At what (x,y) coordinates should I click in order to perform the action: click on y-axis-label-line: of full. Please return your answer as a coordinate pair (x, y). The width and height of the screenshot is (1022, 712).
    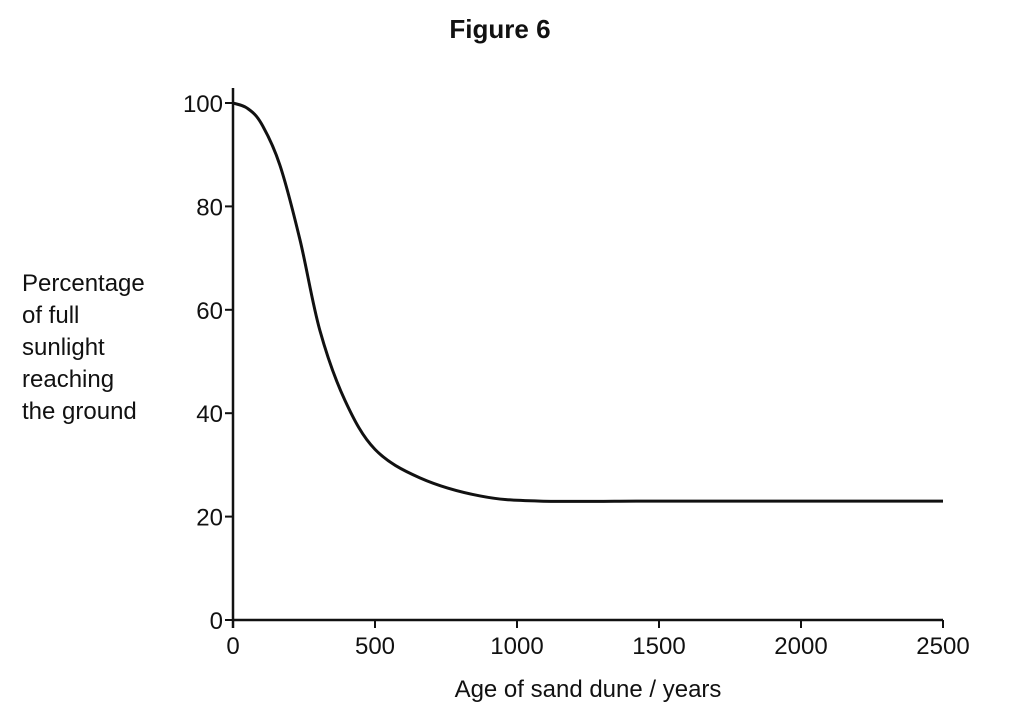
    Looking at the image, I should click on (51, 315).